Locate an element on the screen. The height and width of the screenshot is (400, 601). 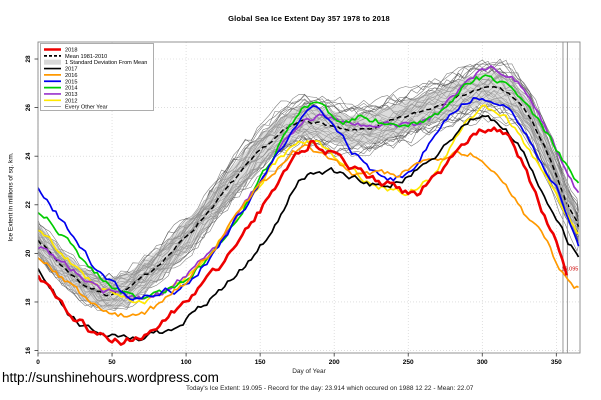
legend-box is located at coordinates (97, 77).